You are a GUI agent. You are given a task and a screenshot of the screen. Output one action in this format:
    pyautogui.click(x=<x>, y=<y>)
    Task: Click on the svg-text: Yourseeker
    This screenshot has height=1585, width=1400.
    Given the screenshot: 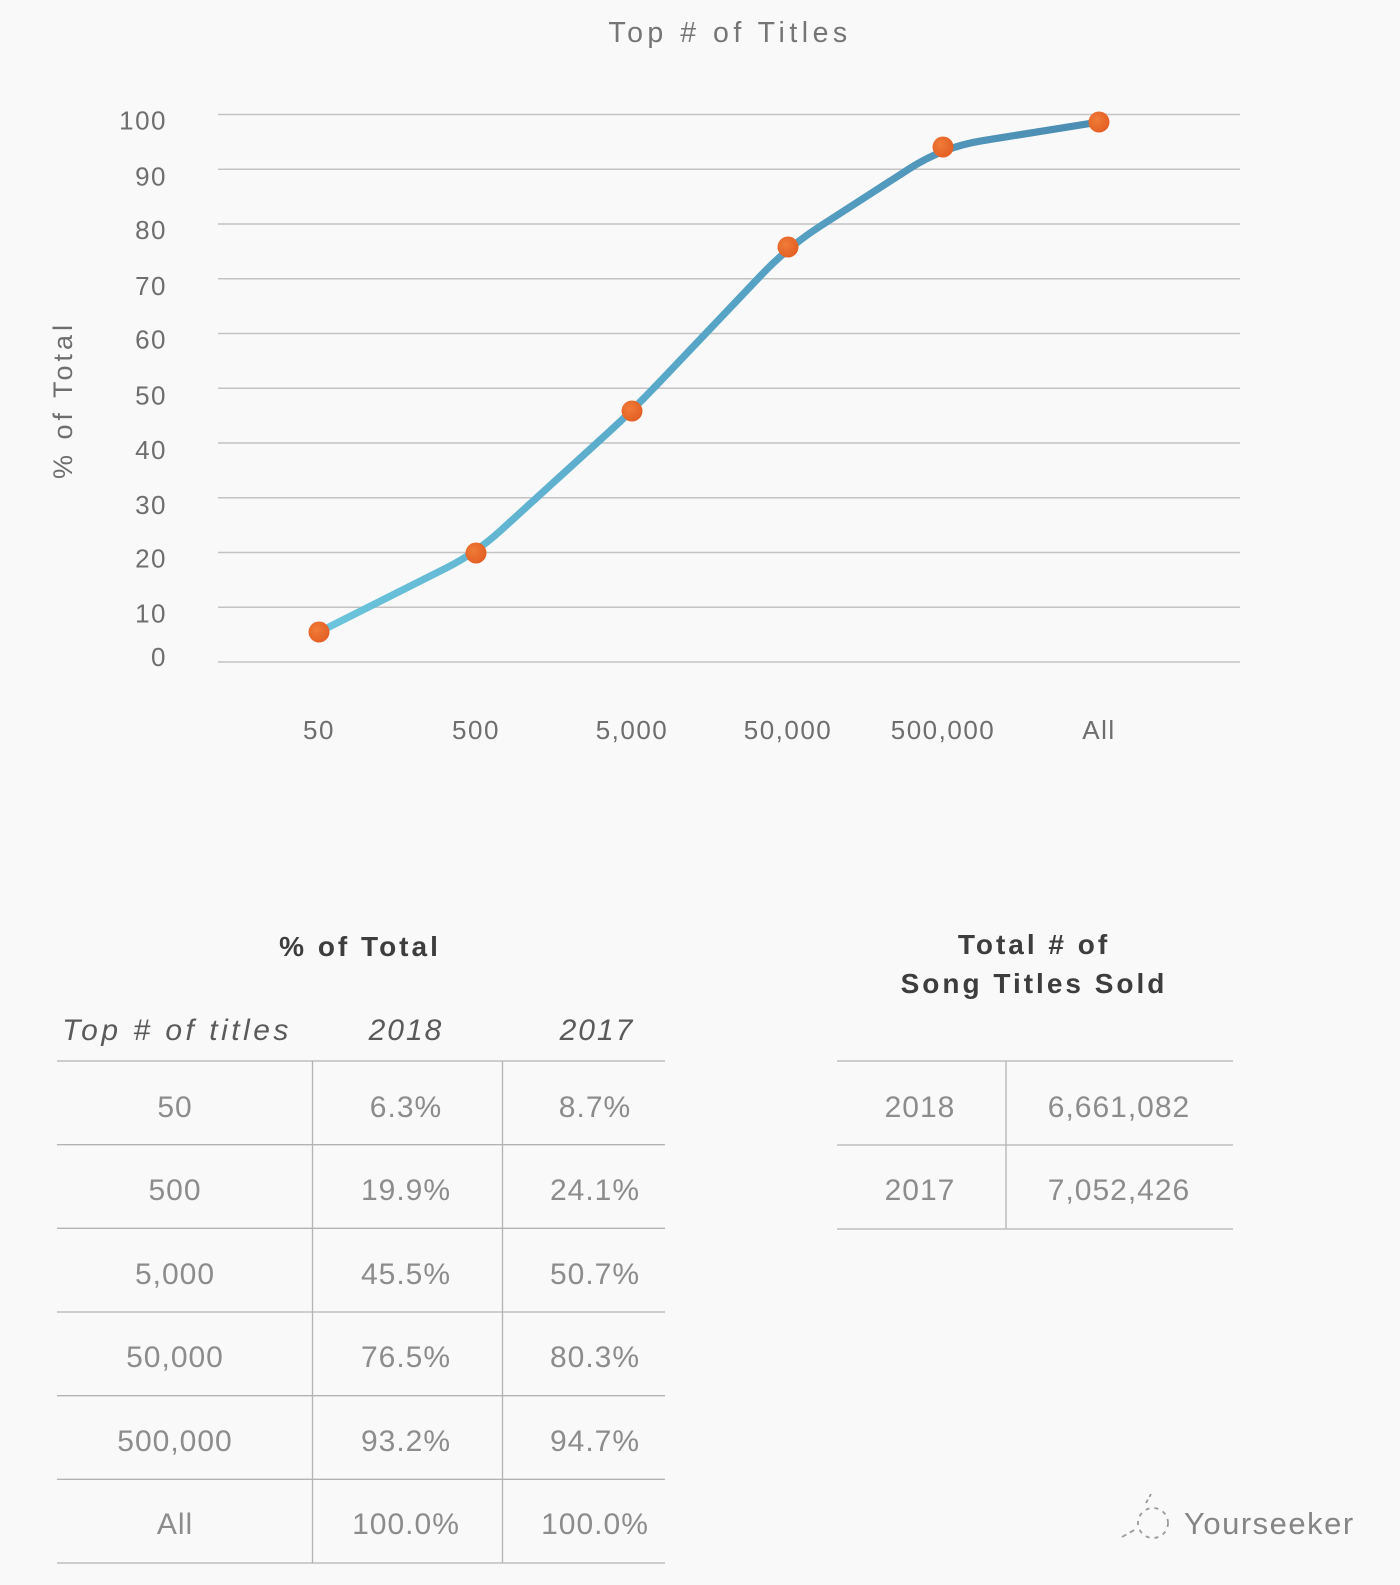 What is the action you would take?
    pyautogui.click(x=1269, y=1523)
    